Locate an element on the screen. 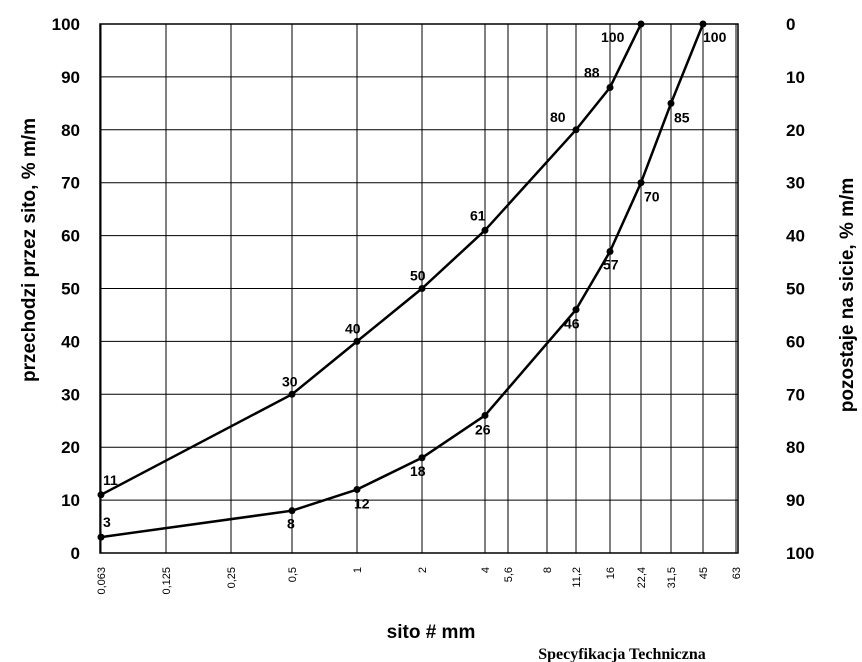  x-tick: 45 is located at coordinates (704, 573).